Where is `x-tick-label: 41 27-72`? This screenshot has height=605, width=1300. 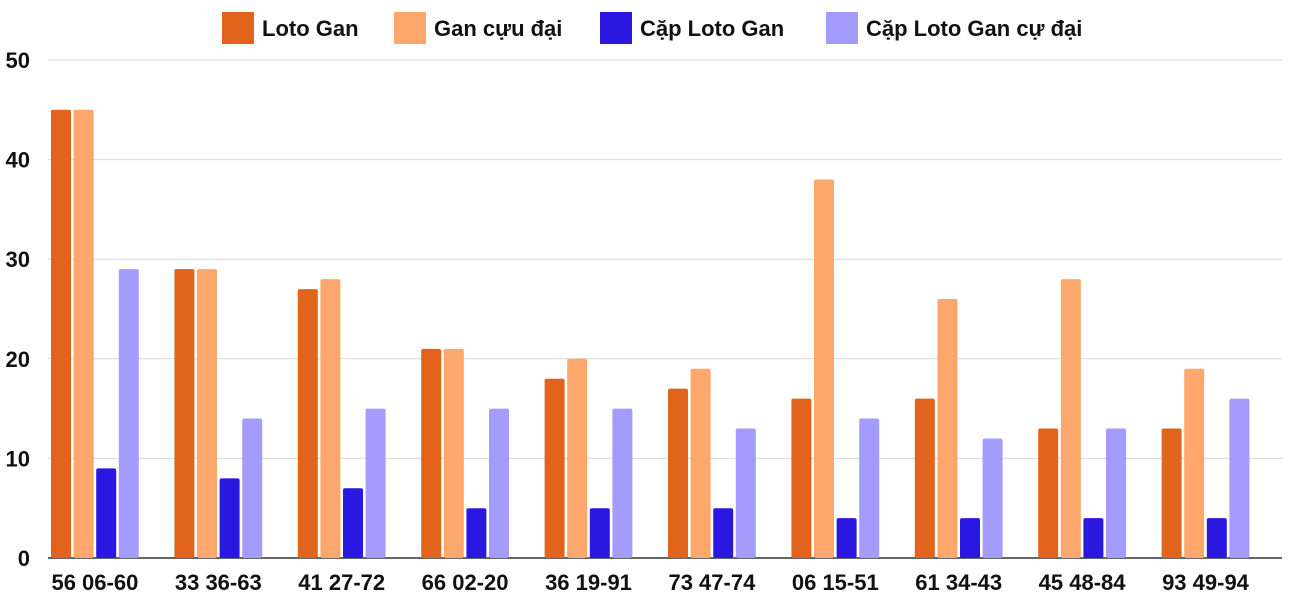 x-tick-label: 41 27-72 is located at coordinates (341, 582).